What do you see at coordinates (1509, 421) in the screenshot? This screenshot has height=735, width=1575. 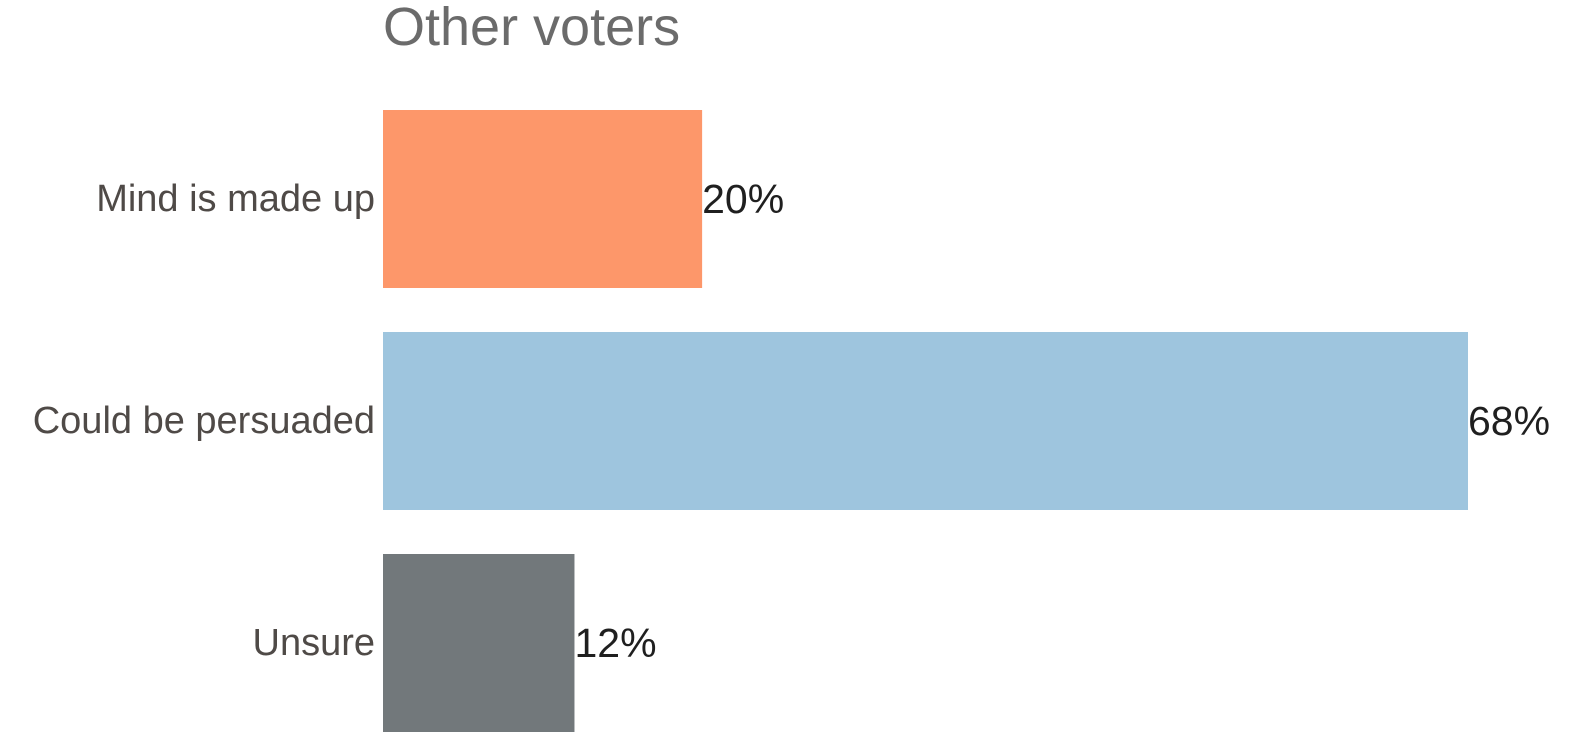 I see `value-label-could-be-persuaded: 68%` at bounding box center [1509, 421].